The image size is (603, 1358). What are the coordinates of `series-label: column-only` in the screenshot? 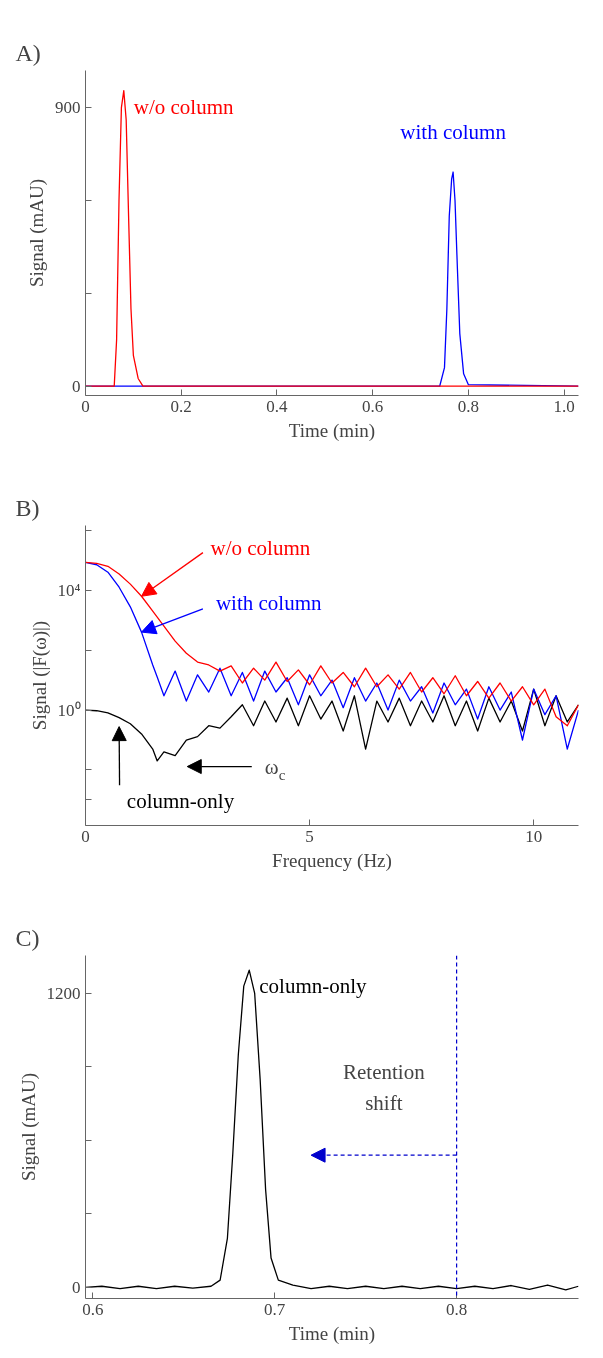 It's located at (313, 986).